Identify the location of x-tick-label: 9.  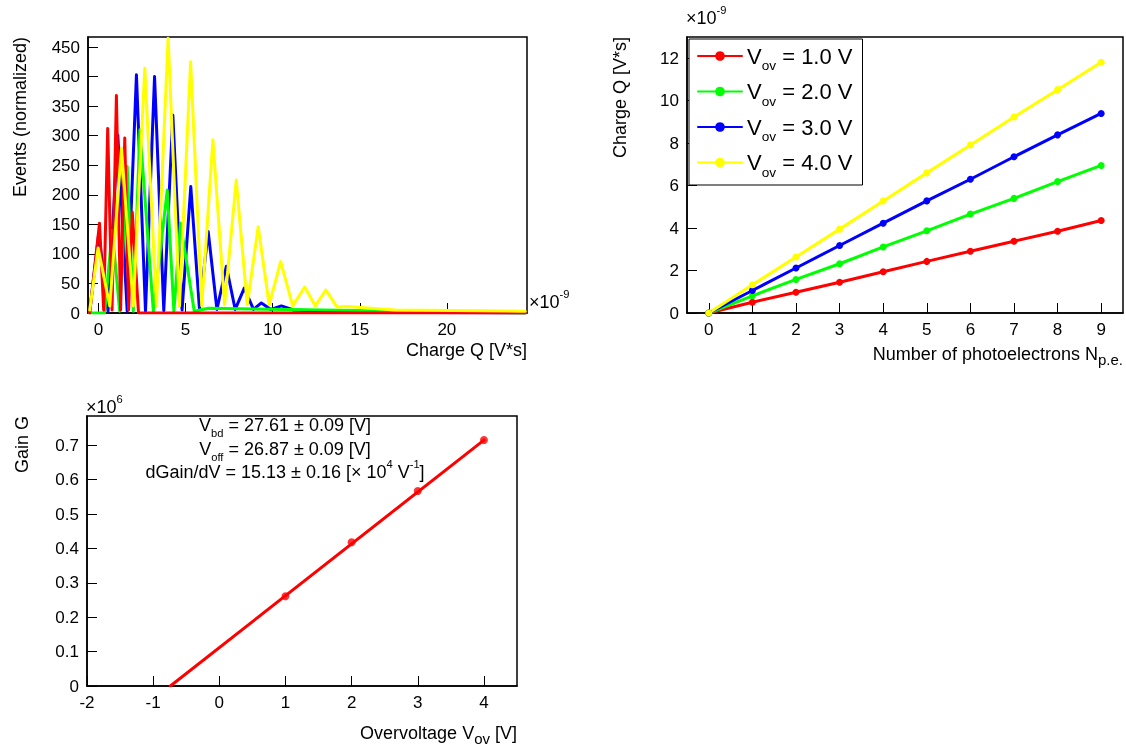
(1101, 329).